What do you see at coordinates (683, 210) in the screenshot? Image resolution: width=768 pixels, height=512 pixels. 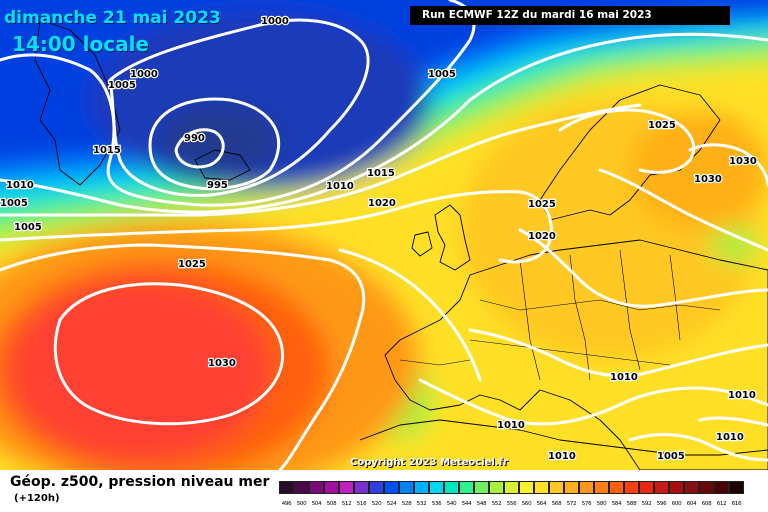 I see `isobar-1025c` at bounding box center [683, 210].